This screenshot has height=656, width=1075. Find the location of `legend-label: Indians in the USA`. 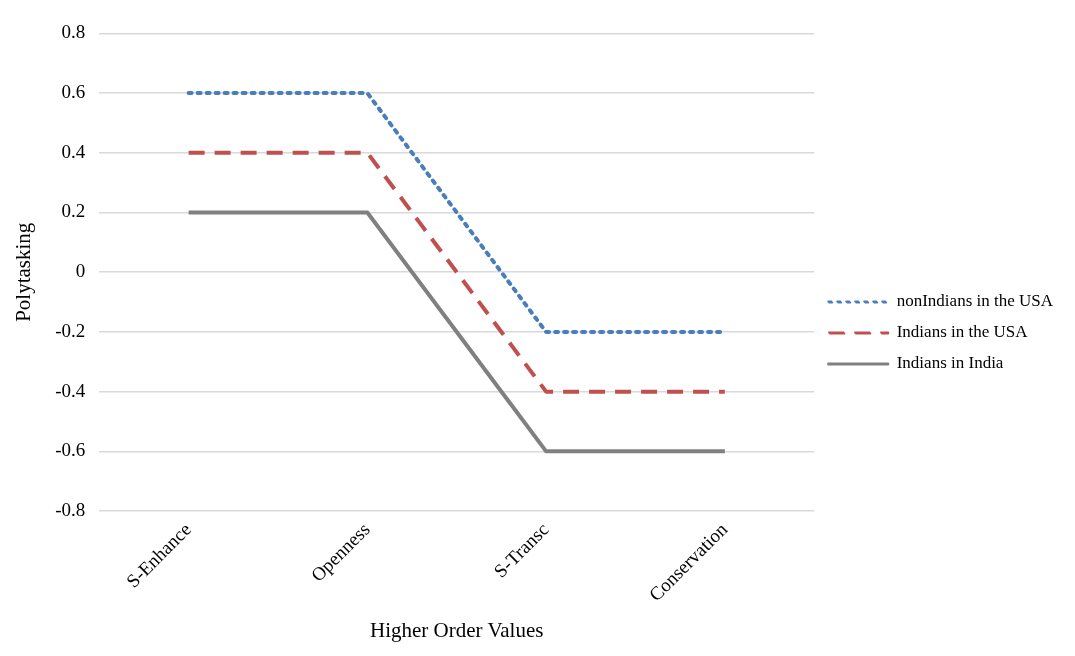

legend-label: Indians in the USA is located at coordinates (962, 332).